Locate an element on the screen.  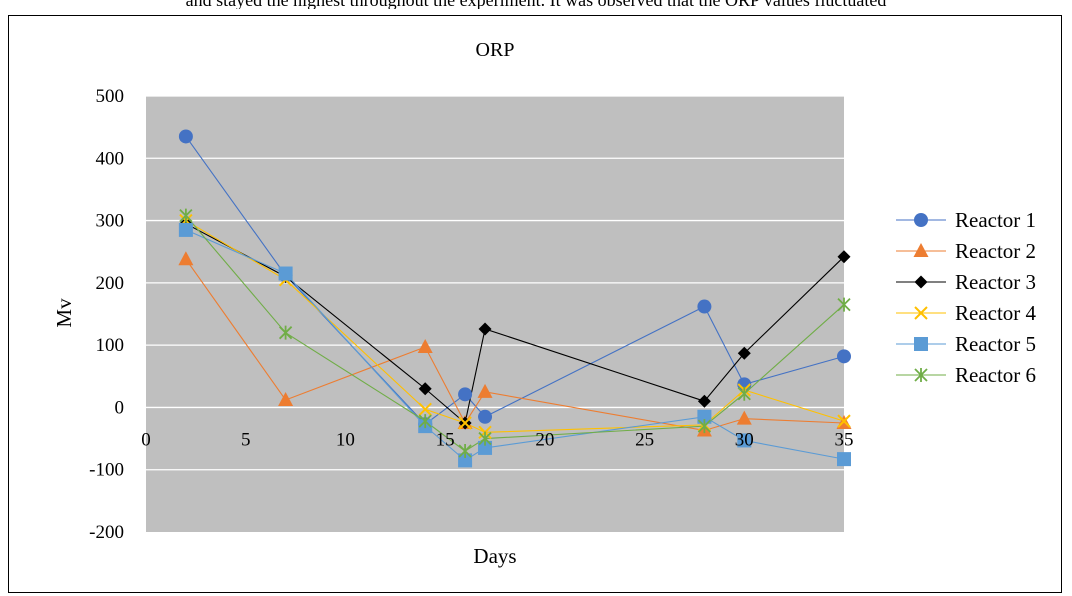
x-tick-label: 35 is located at coordinates (844, 439).